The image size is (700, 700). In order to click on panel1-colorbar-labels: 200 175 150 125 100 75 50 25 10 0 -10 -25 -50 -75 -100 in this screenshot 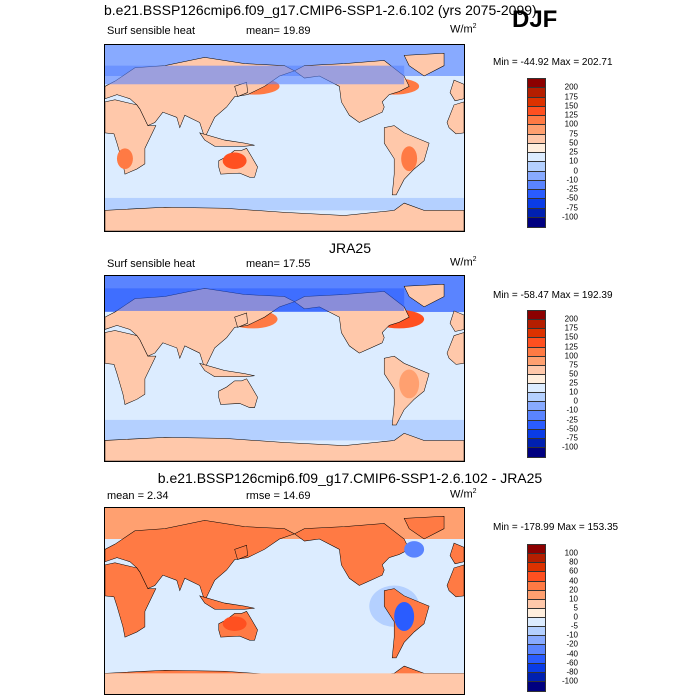, I will do `click(563, 152)`.